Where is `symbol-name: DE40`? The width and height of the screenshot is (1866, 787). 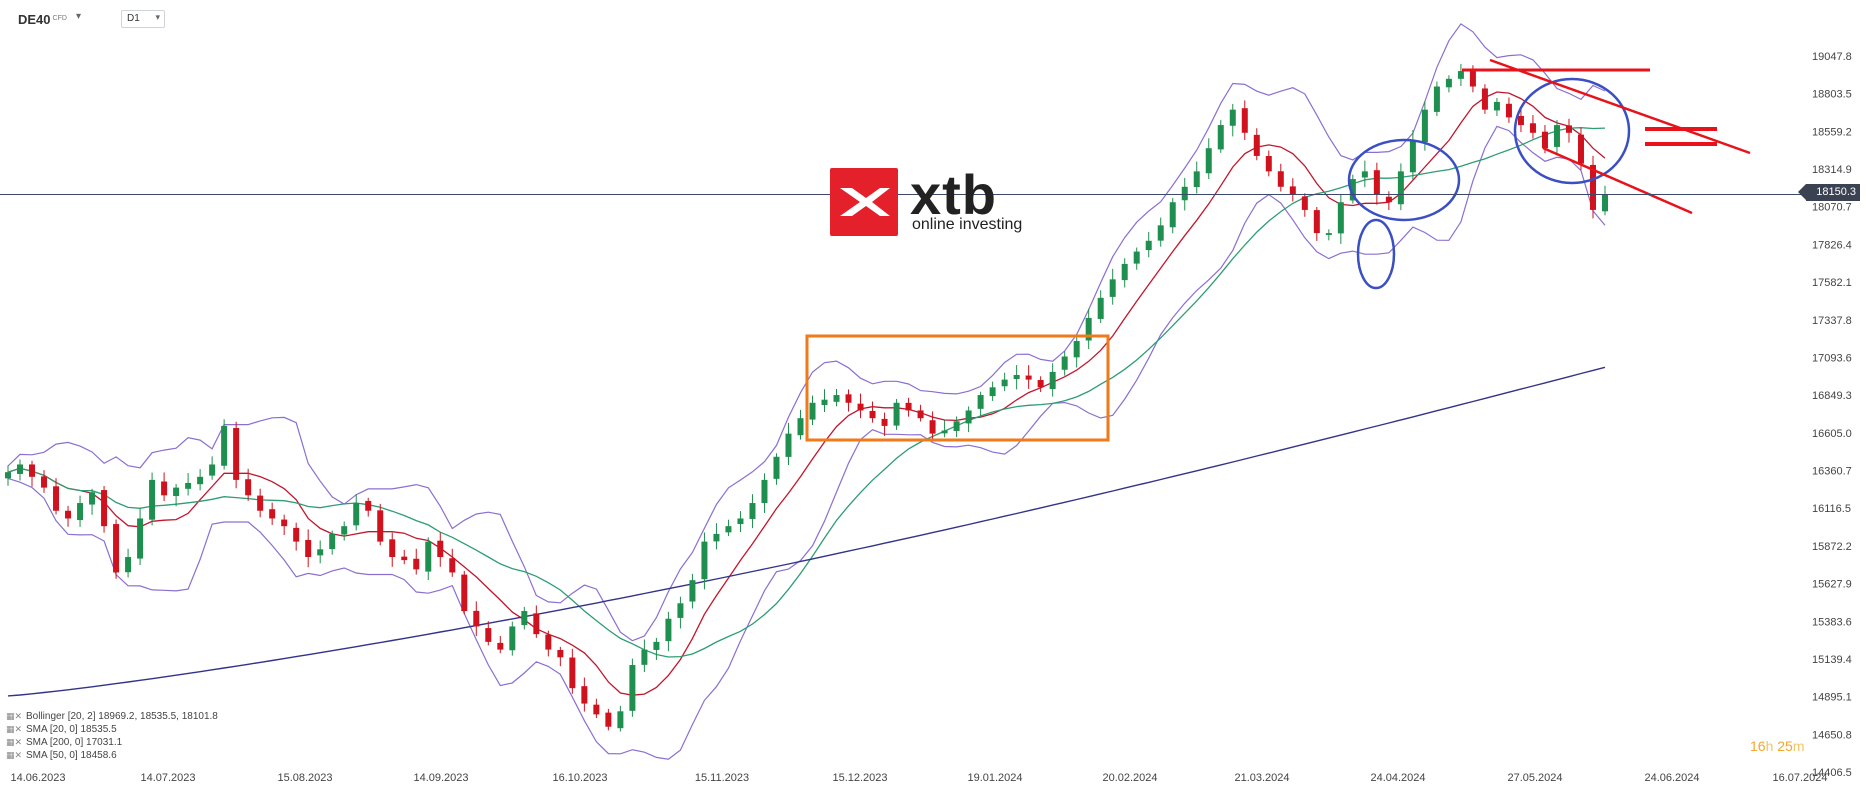 symbol-name: DE40 is located at coordinates (34, 19).